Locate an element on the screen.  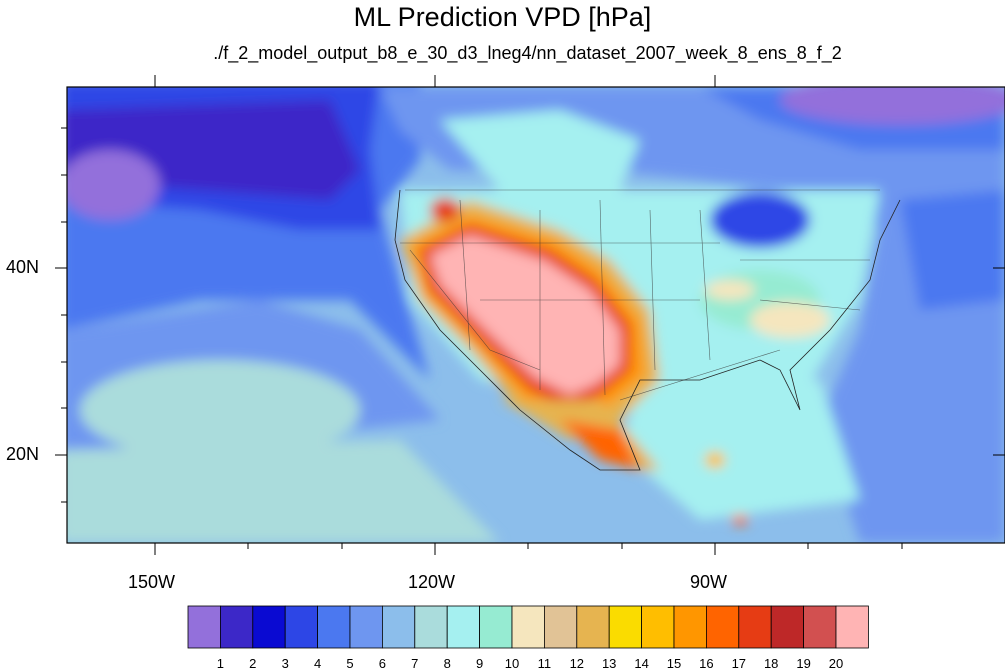
lat-label-20n: 20N is located at coordinates (23, 454).